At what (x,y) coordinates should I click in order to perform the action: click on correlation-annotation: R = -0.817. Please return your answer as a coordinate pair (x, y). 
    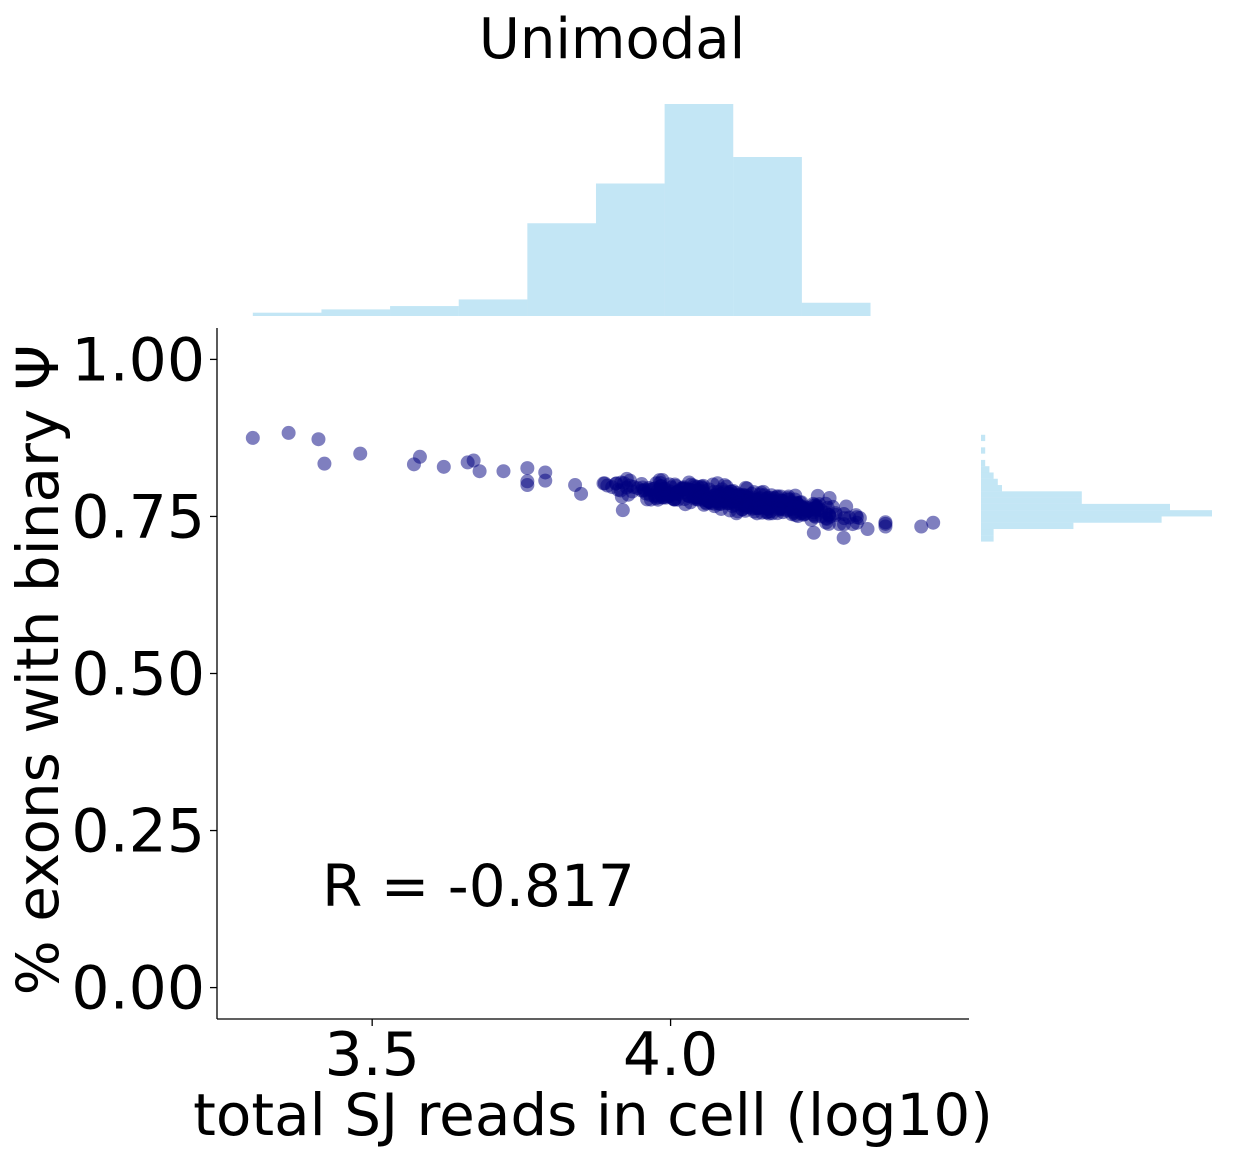
    Looking at the image, I should click on (478, 886).